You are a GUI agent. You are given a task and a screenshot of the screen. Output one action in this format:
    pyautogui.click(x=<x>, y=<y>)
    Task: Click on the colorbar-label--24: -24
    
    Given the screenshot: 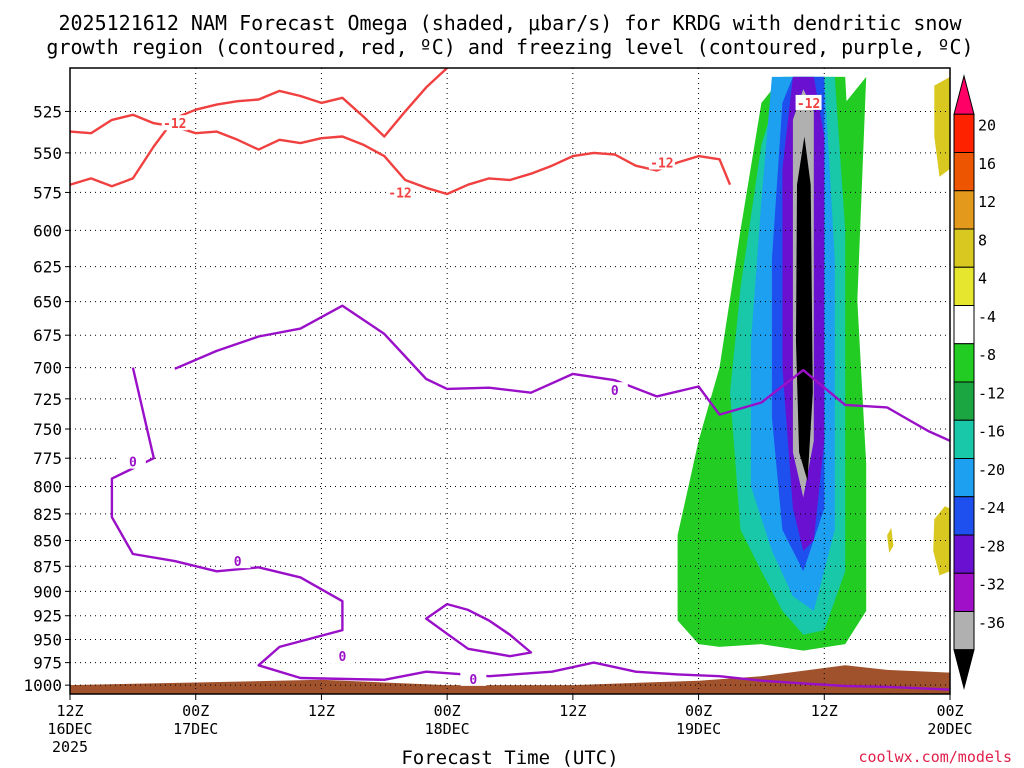 What is the action you would take?
    pyautogui.click(x=991, y=508)
    